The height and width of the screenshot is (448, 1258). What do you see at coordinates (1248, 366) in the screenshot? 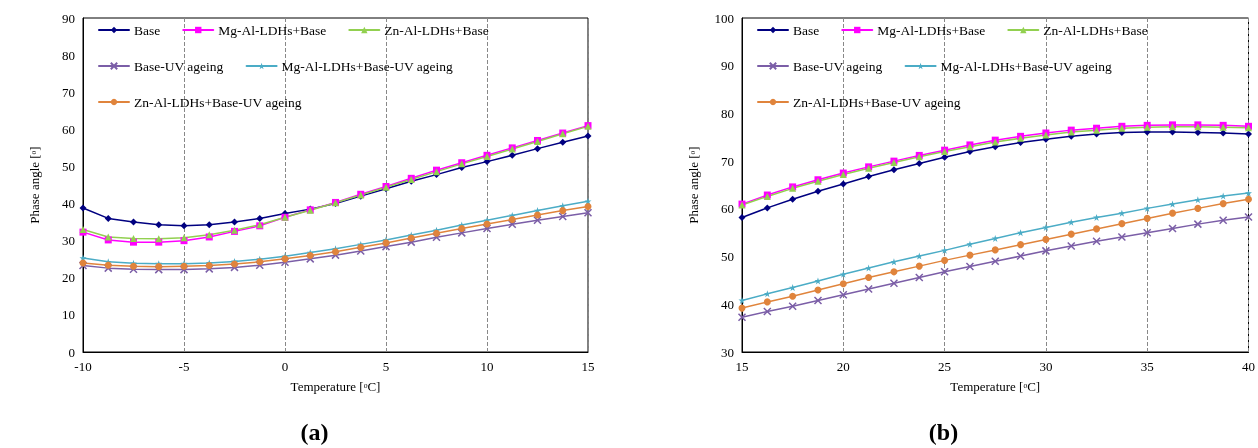
I see `x-tick-label: 40` at bounding box center [1248, 366].